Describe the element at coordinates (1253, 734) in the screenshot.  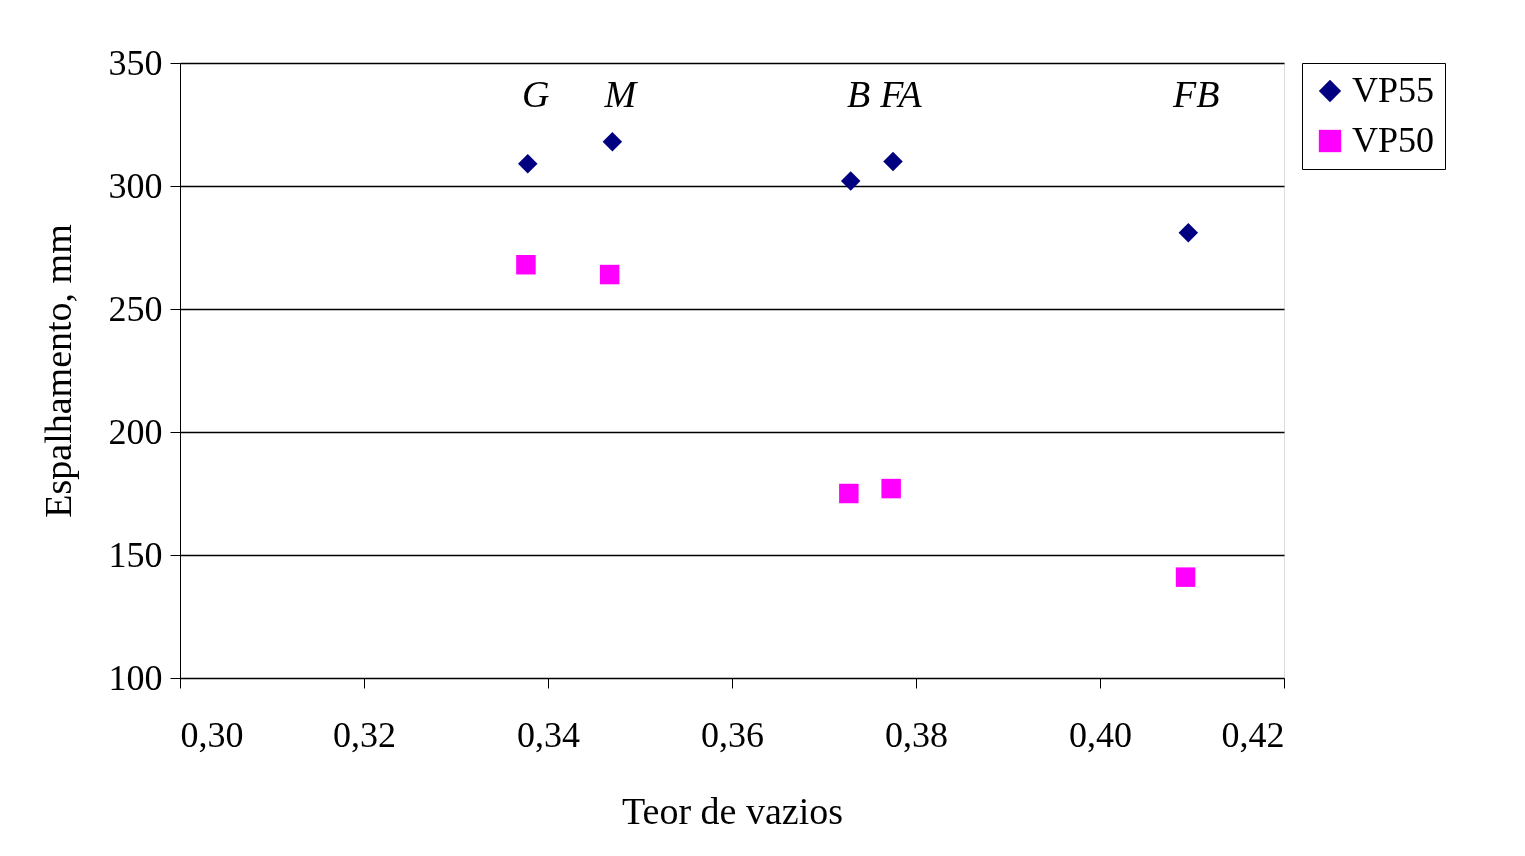
I see `x-tick-label: 0,42` at that location.